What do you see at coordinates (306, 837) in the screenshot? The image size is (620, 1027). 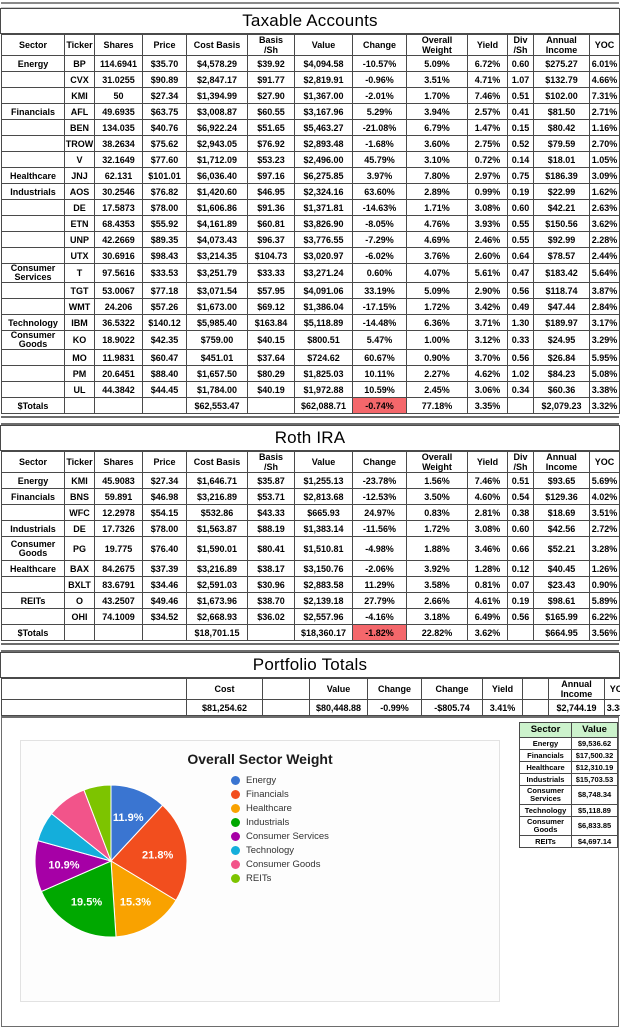 I see `legend-item: Consumer Services` at bounding box center [306, 837].